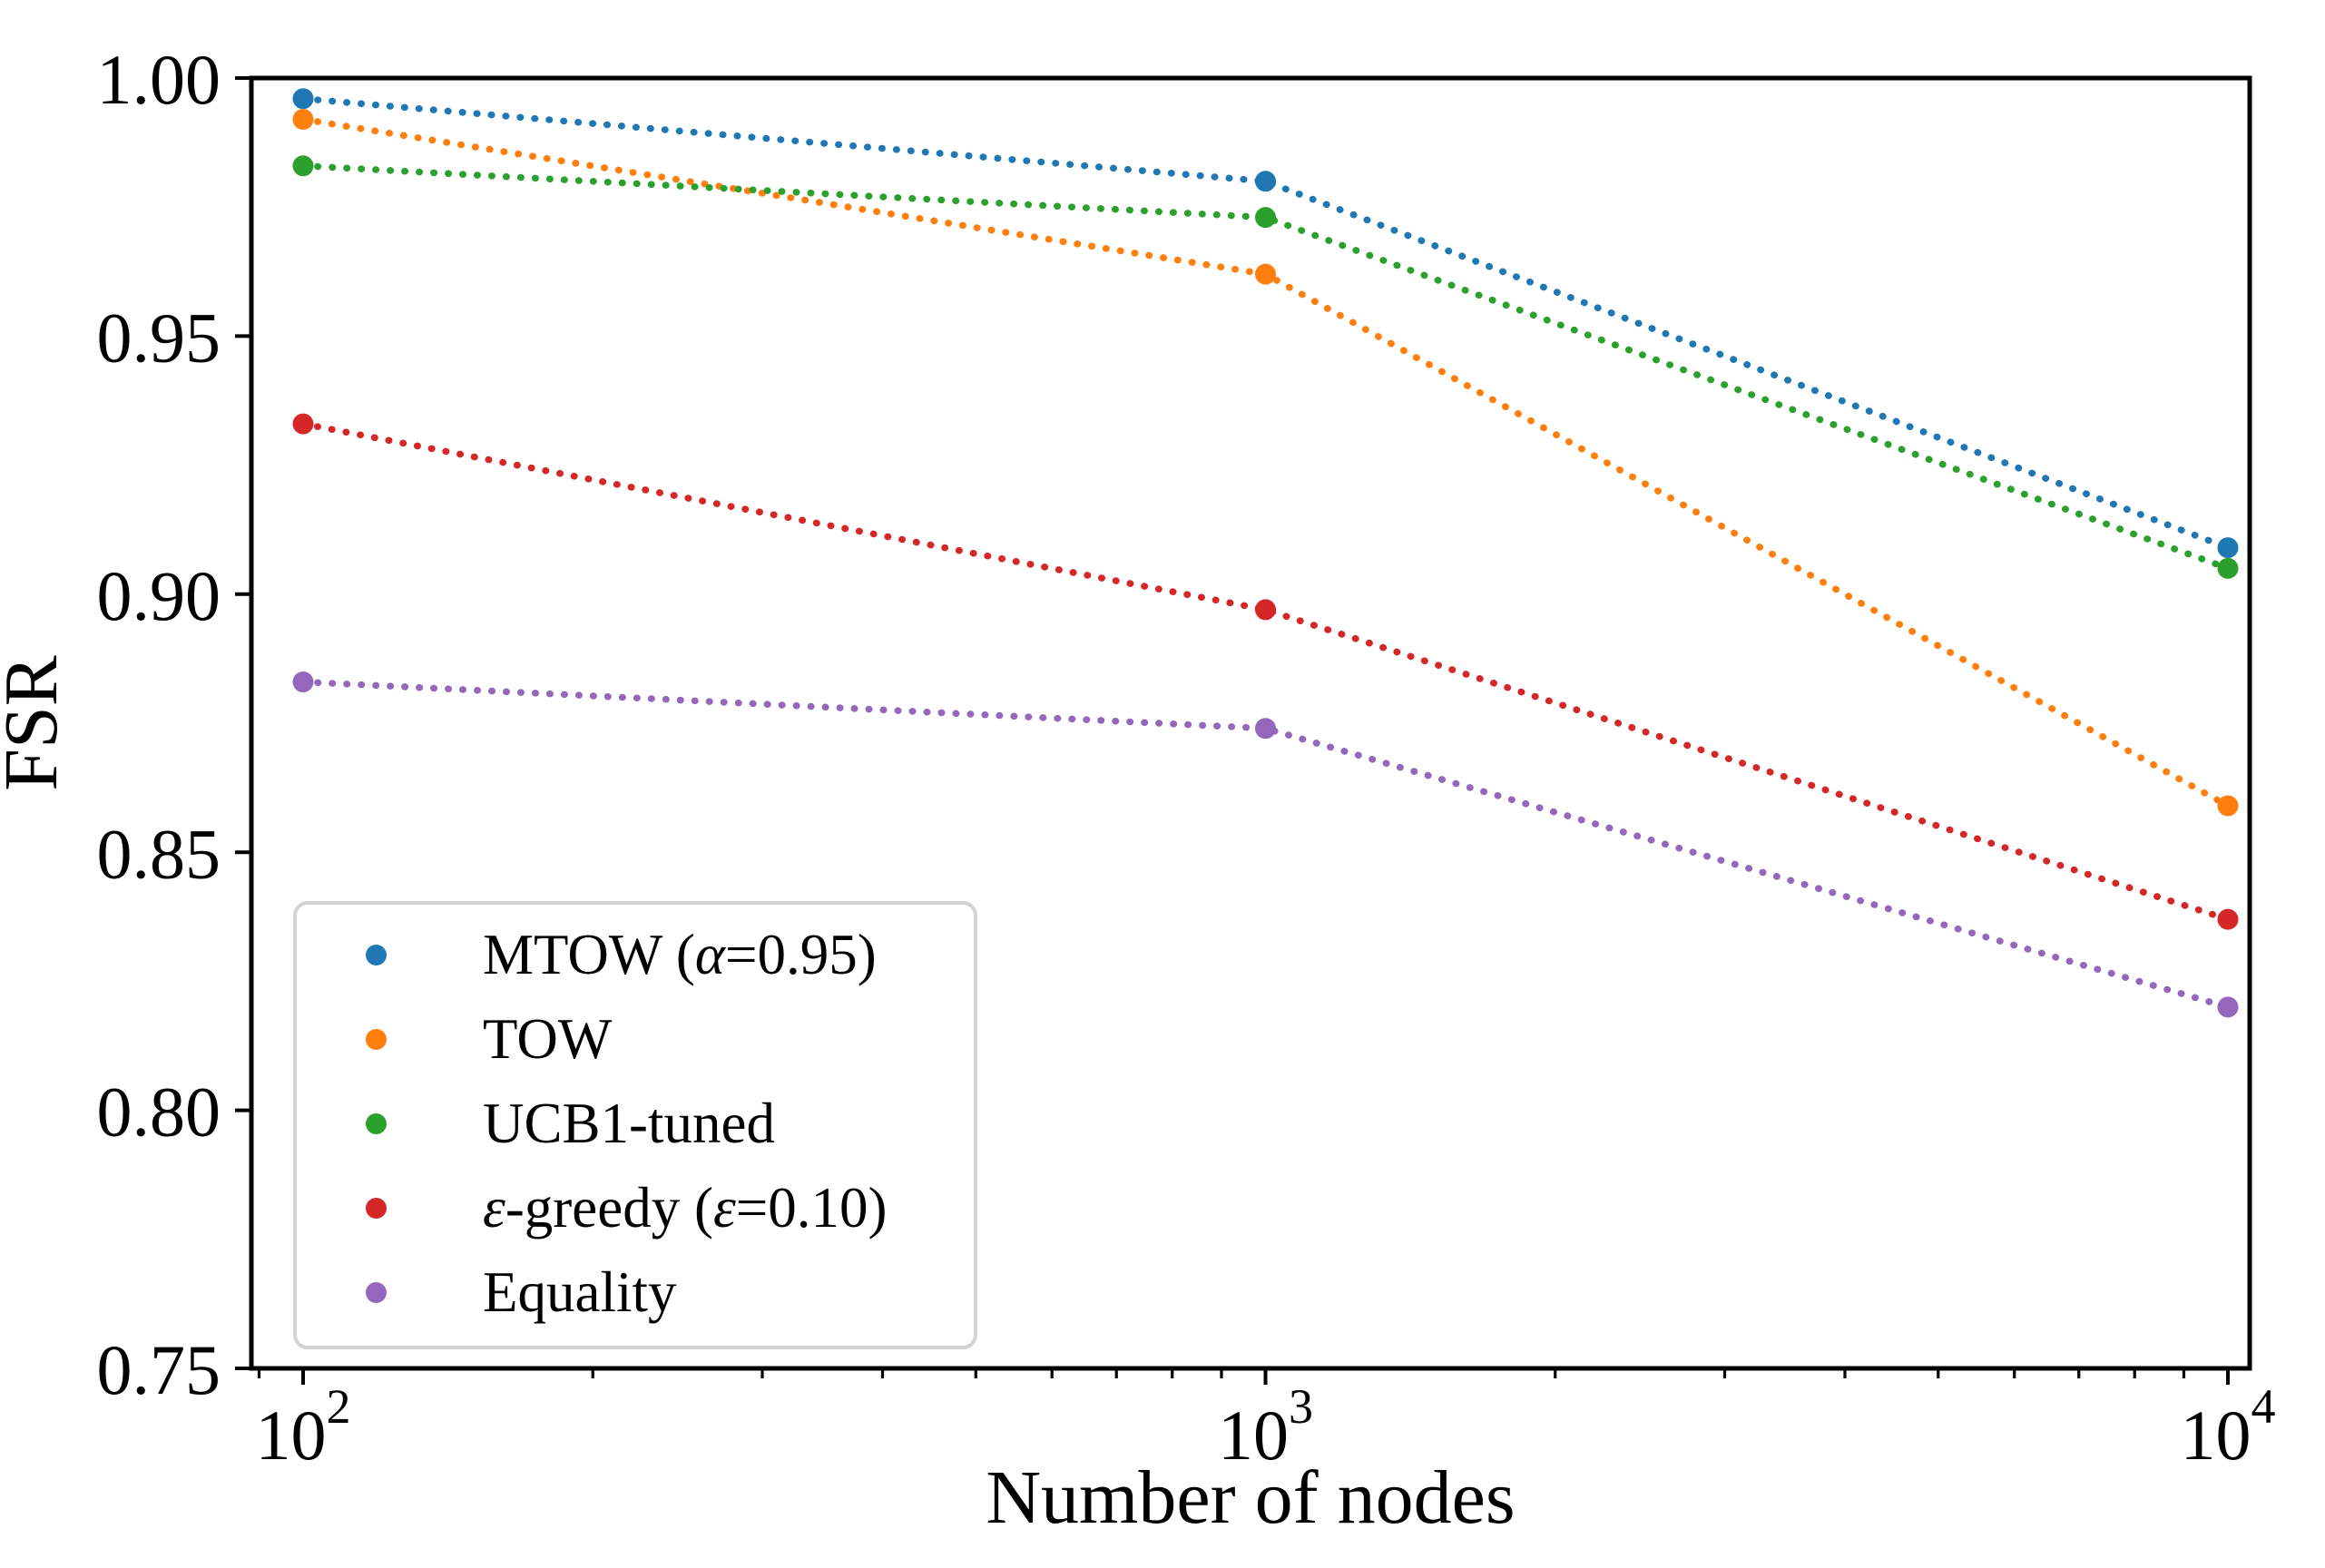  I want to click on y-tick-label: 1.00, so click(159, 79).